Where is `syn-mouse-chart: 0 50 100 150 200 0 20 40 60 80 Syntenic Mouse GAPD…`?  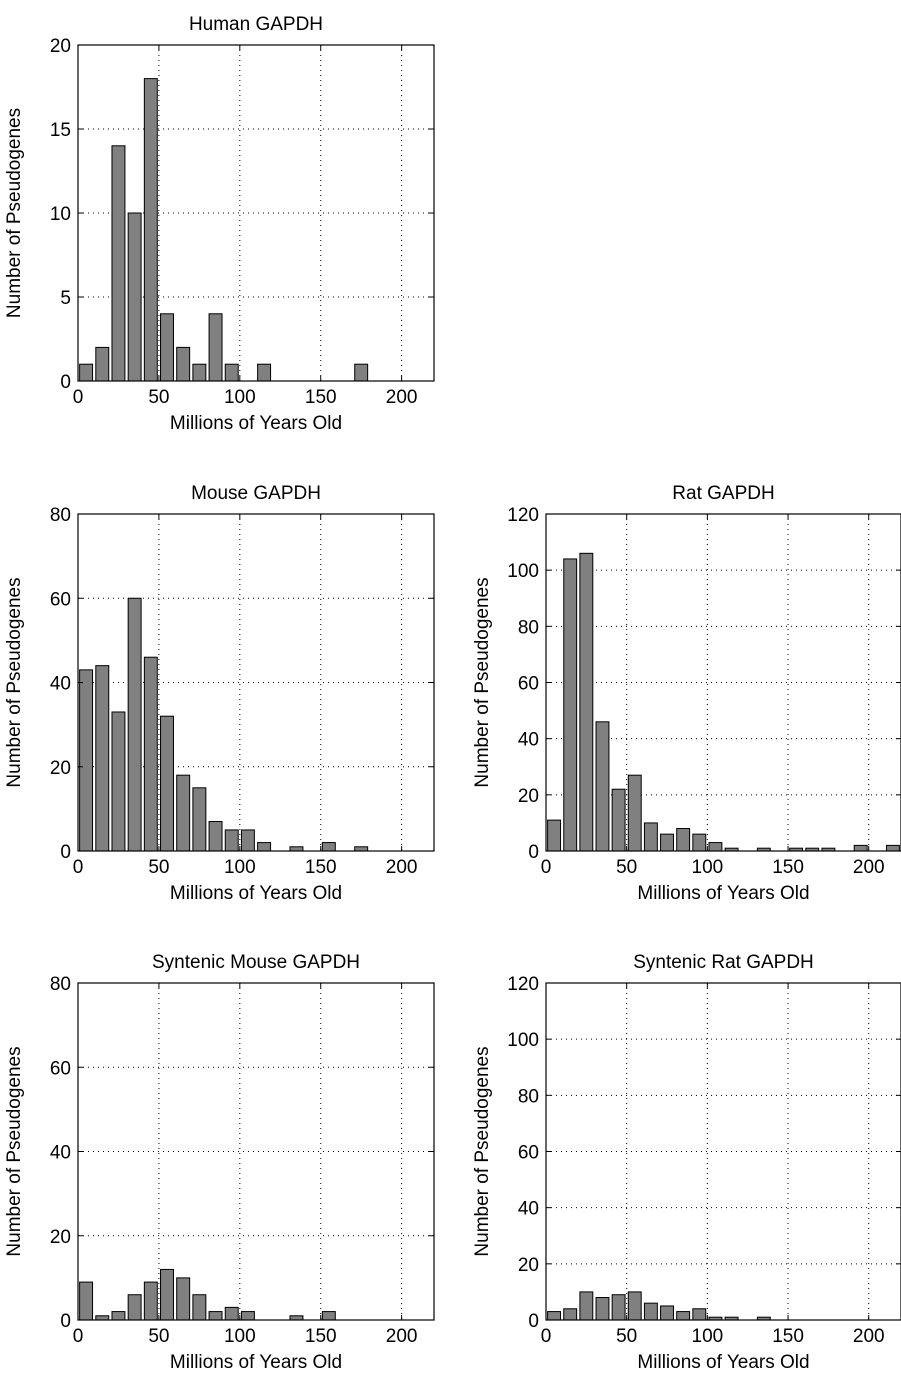 syn-mouse-chart: 0 50 100 150 200 0 20 40 60 80 Syntenic Mouse GAPD… is located at coordinates (219, 1162).